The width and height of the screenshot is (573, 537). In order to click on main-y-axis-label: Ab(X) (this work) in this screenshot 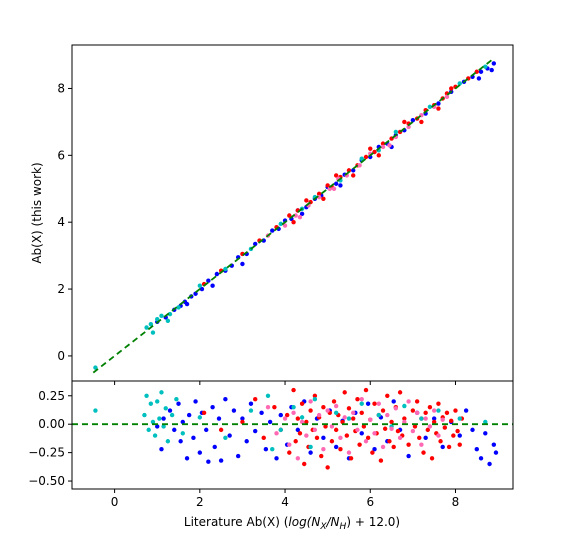, I will do `click(37, 212)`.